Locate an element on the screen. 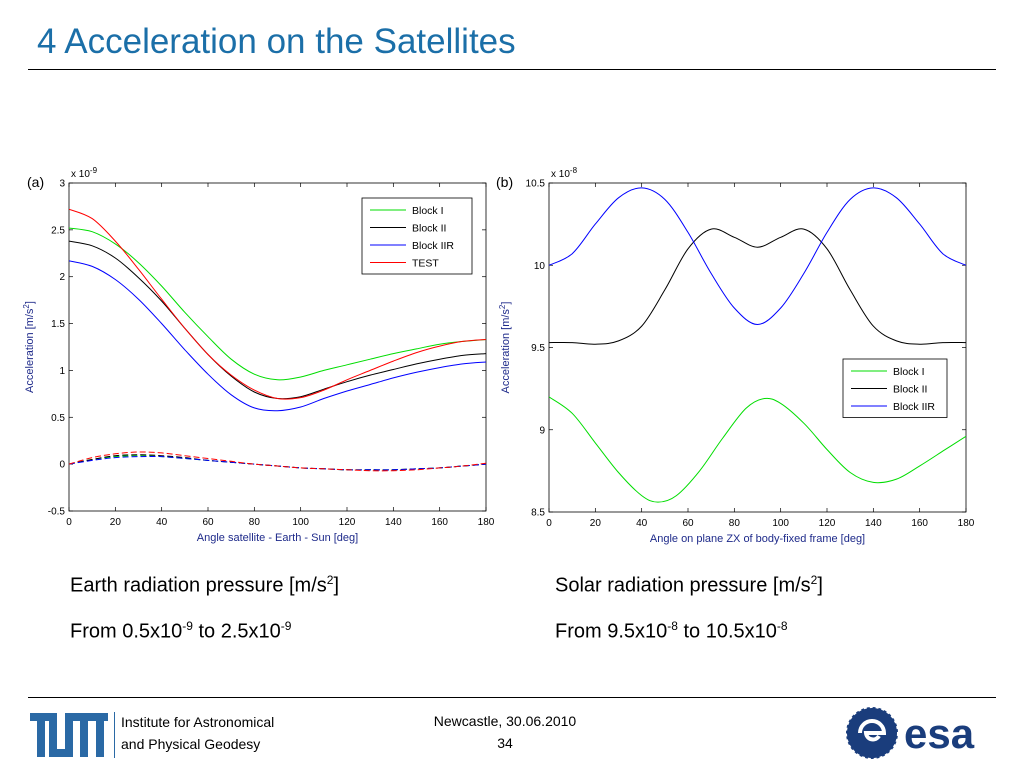 The image size is (1024, 768). caption-left-line1: Earth radiation pressure [m/s2] is located at coordinates (204, 585).